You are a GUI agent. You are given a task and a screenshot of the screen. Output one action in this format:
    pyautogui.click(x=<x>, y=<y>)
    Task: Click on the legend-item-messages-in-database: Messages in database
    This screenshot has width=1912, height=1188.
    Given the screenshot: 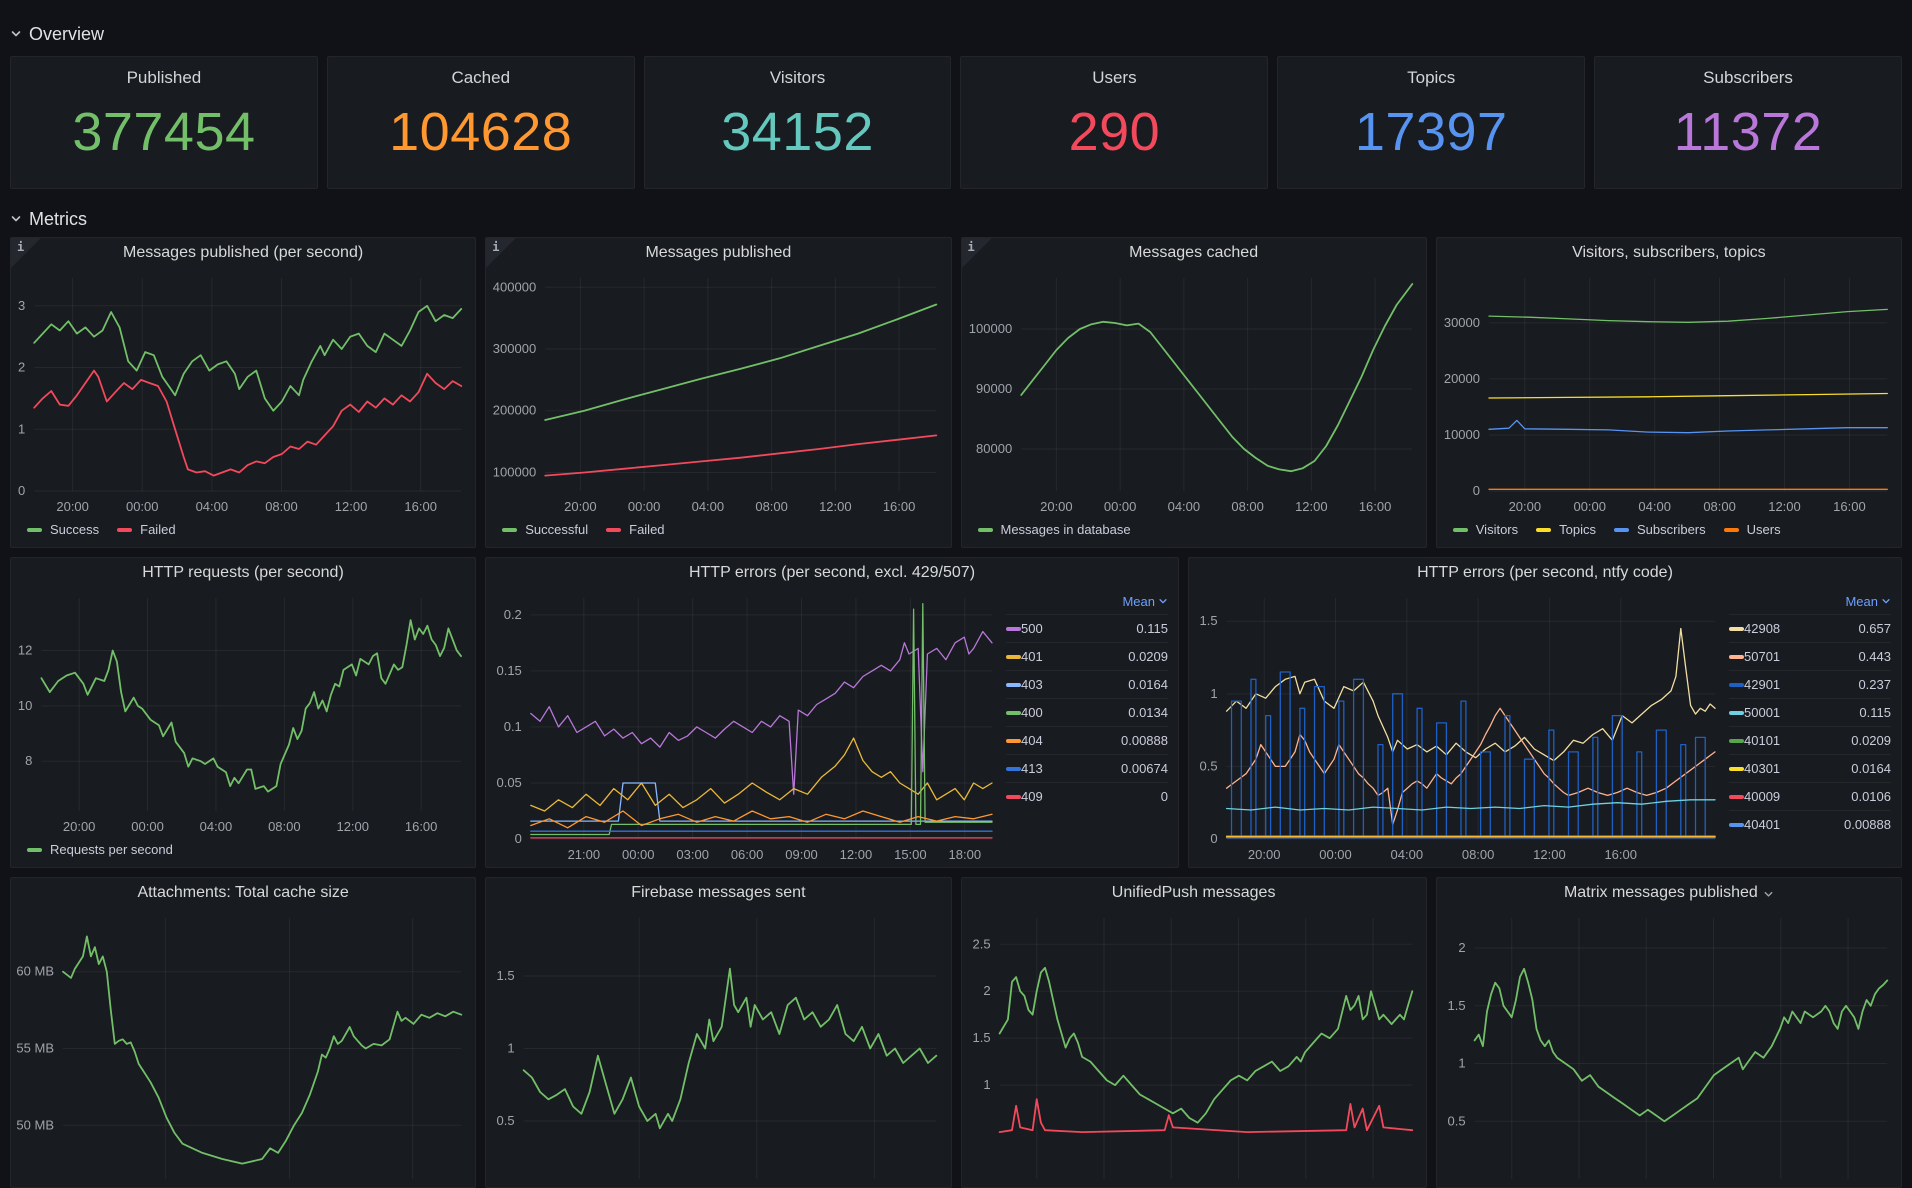 What is the action you would take?
    pyautogui.click(x=1054, y=529)
    